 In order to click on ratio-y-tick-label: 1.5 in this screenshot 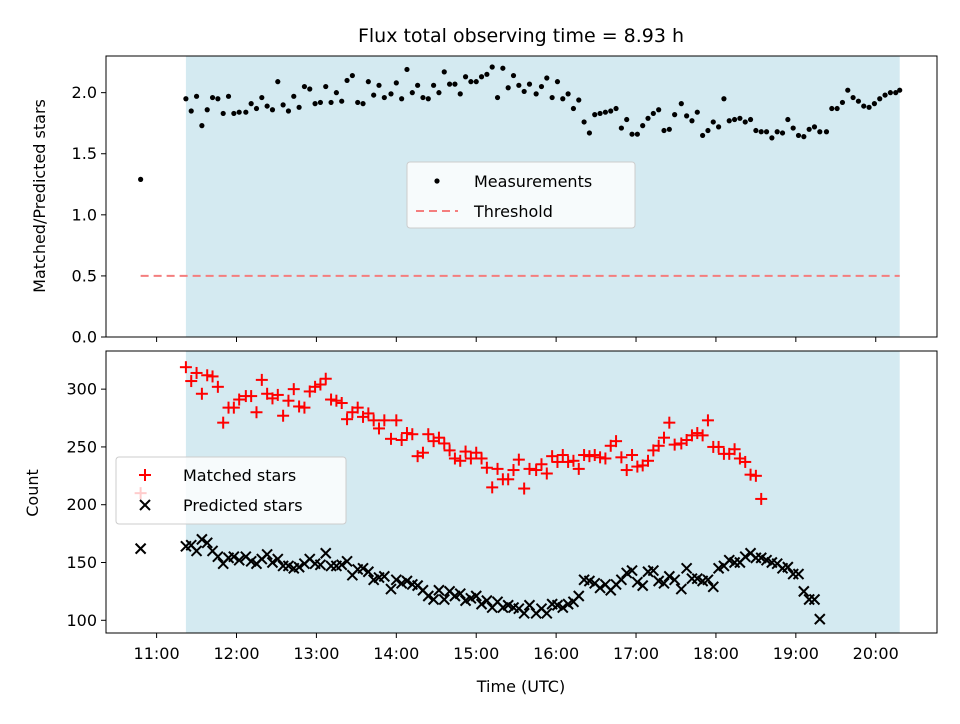, I will do `click(84, 153)`.